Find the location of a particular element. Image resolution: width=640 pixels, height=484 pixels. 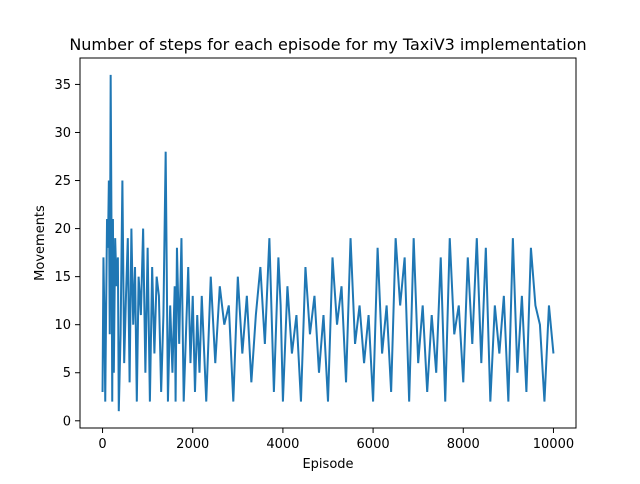

y-tick-label: 15 is located at coordinates (62, 277).